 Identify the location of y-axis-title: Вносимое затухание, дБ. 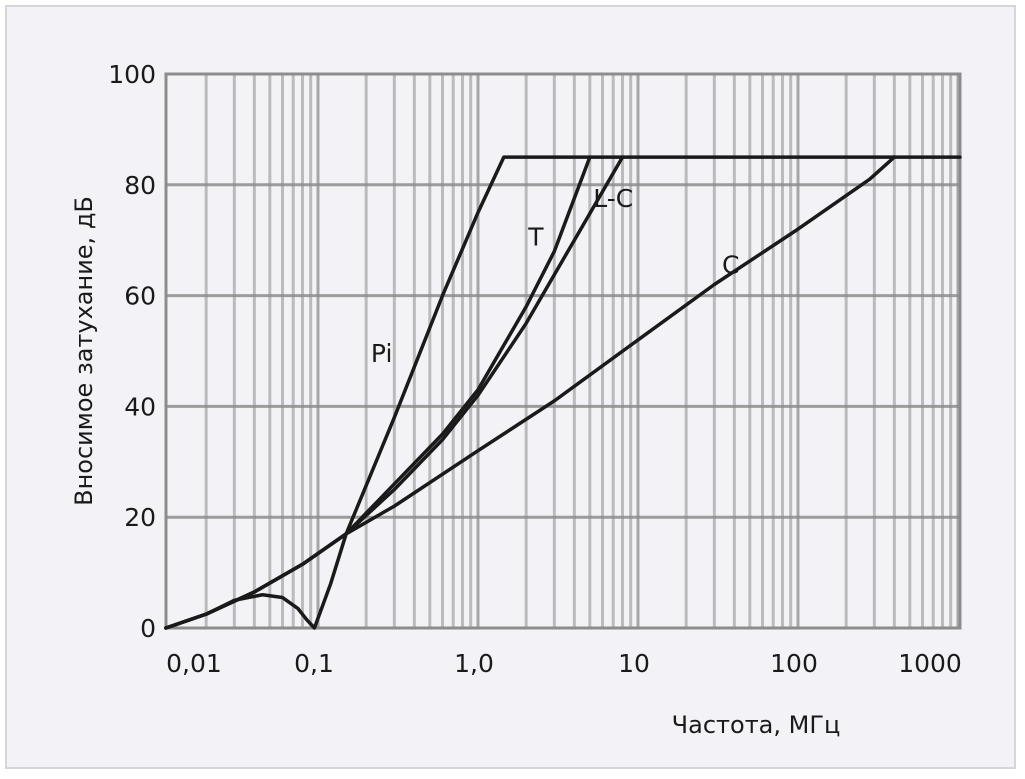
(84, 351).